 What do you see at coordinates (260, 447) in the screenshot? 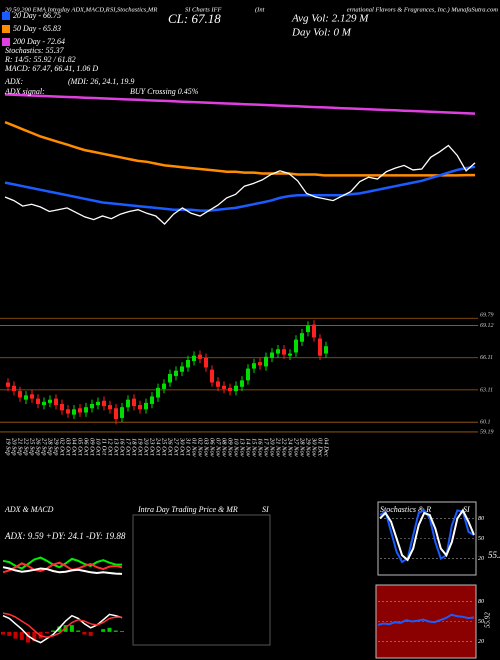
I see `x-tick-label: 16 Nov` at bounding box center [260, 447].